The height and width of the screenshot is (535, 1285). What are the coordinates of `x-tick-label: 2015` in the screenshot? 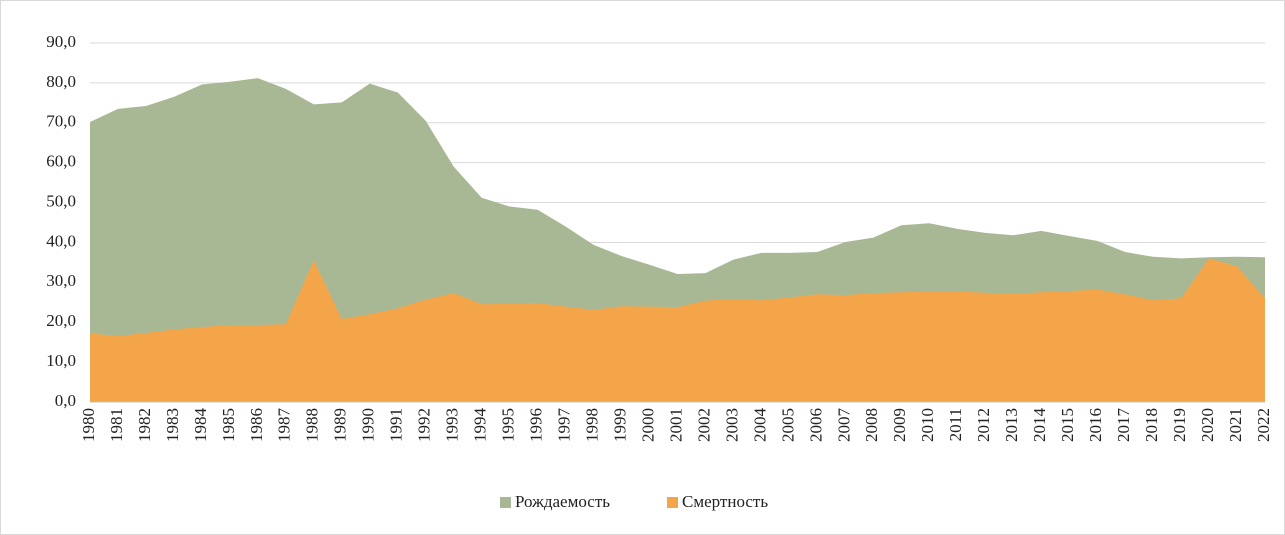 It's located at (1067, 425).